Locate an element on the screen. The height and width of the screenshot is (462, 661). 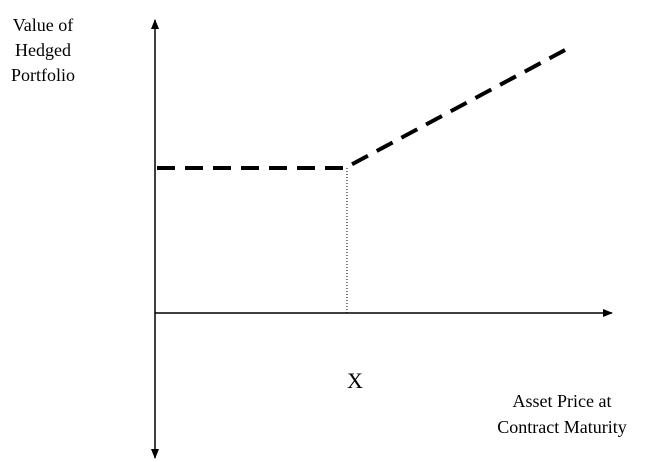
y-axis-label: Hedged is located at coordinates (43, 50).